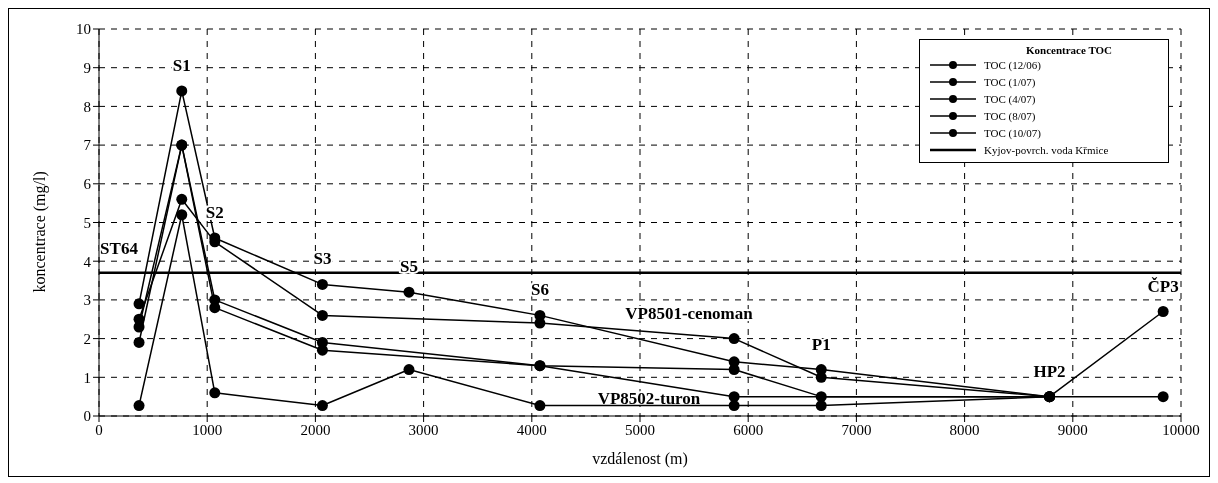 The height and width of the screenshot is (483, 1218). I want to click on y-tick-label: 5, so click(87, 222).